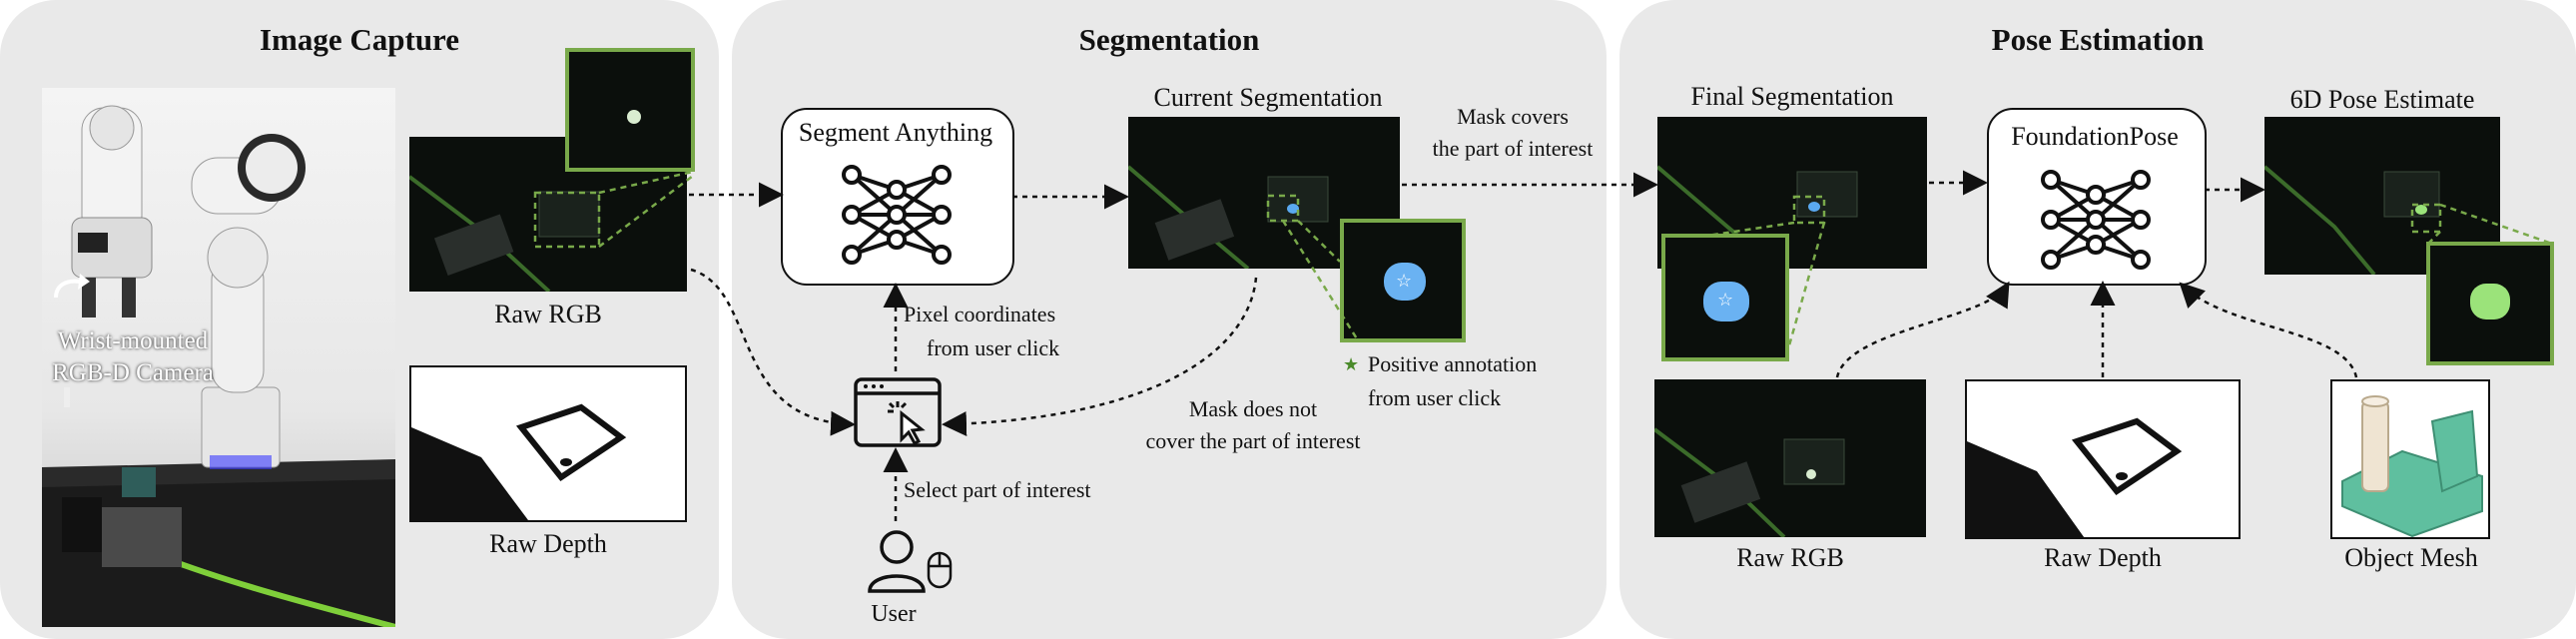  I want to click on pose-raw-rgb-label: Raw RGB, so click(1790, 557).